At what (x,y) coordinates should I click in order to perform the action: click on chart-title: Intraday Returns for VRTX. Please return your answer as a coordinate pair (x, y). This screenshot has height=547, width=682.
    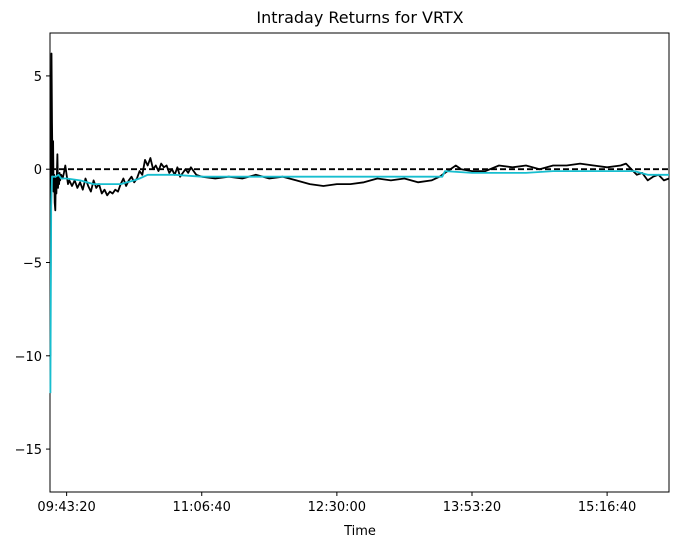
    Looking at the image, I should click on (359, 17).